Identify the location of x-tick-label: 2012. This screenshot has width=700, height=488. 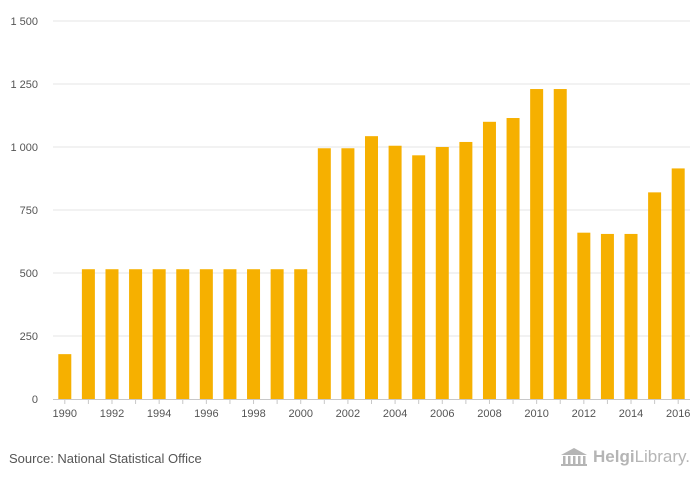
(584, 414).